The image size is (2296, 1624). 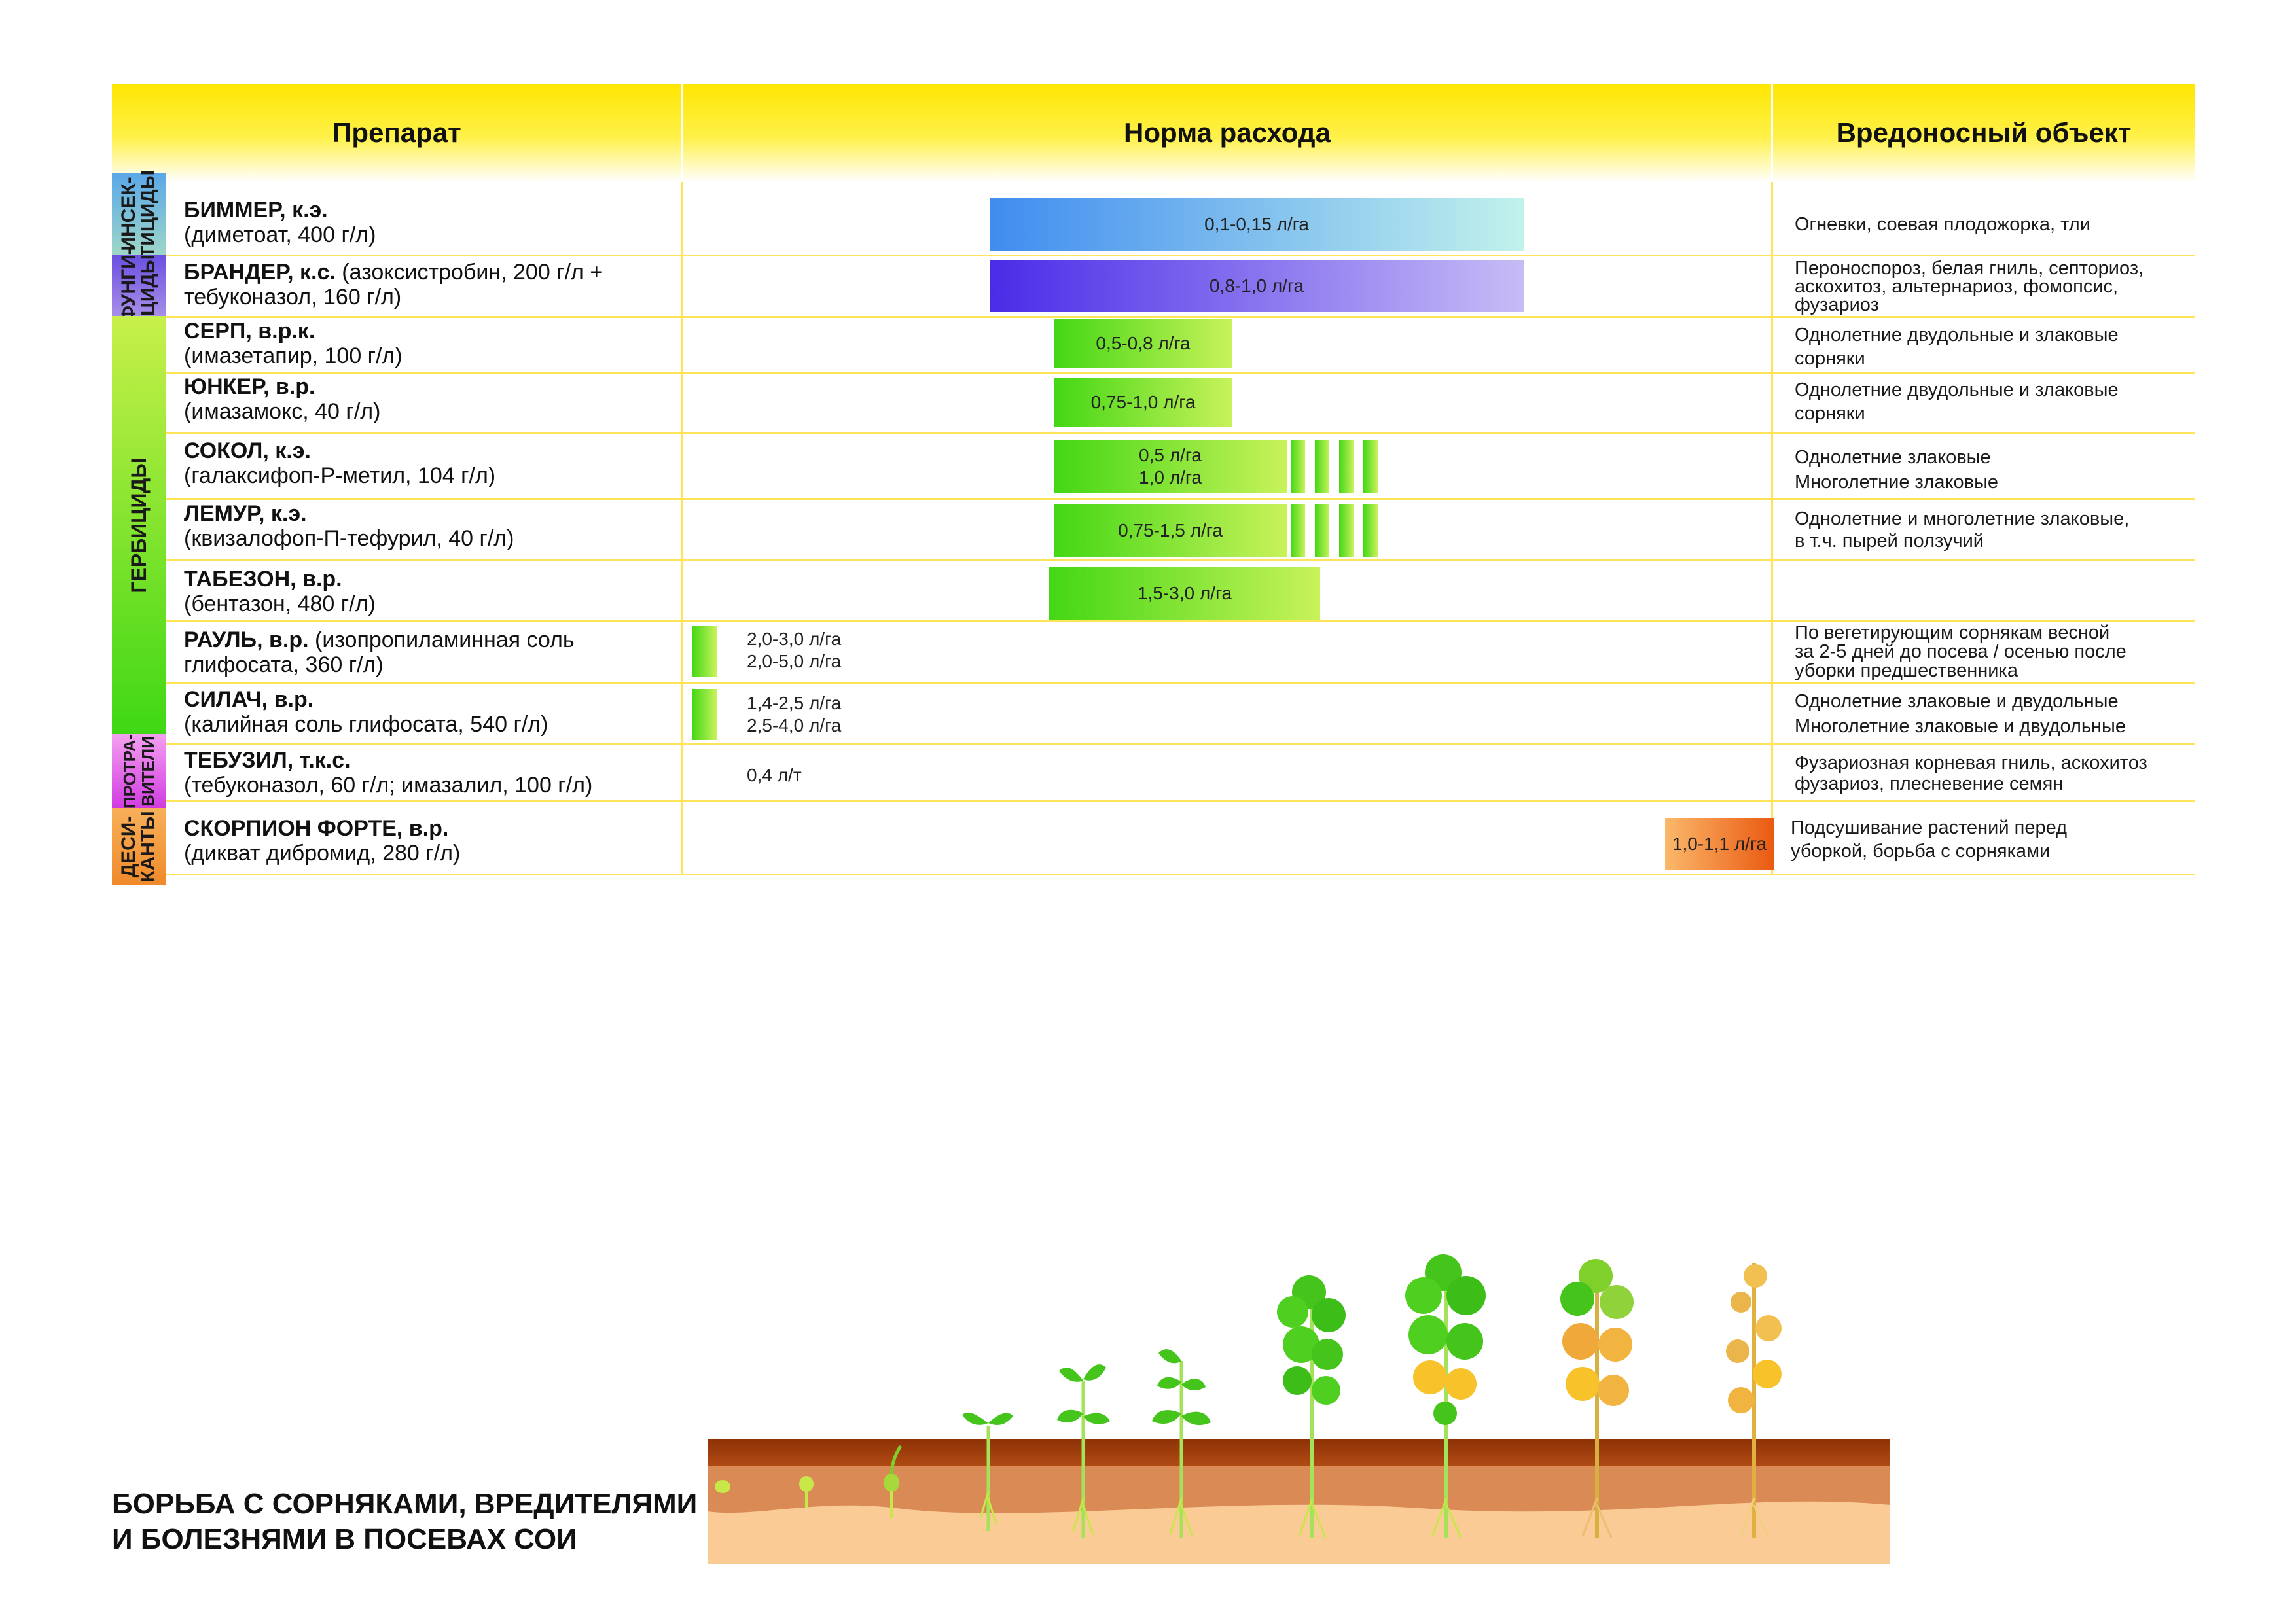 I want to click on mature-plant-icon, so click(x=1311, y=1406).